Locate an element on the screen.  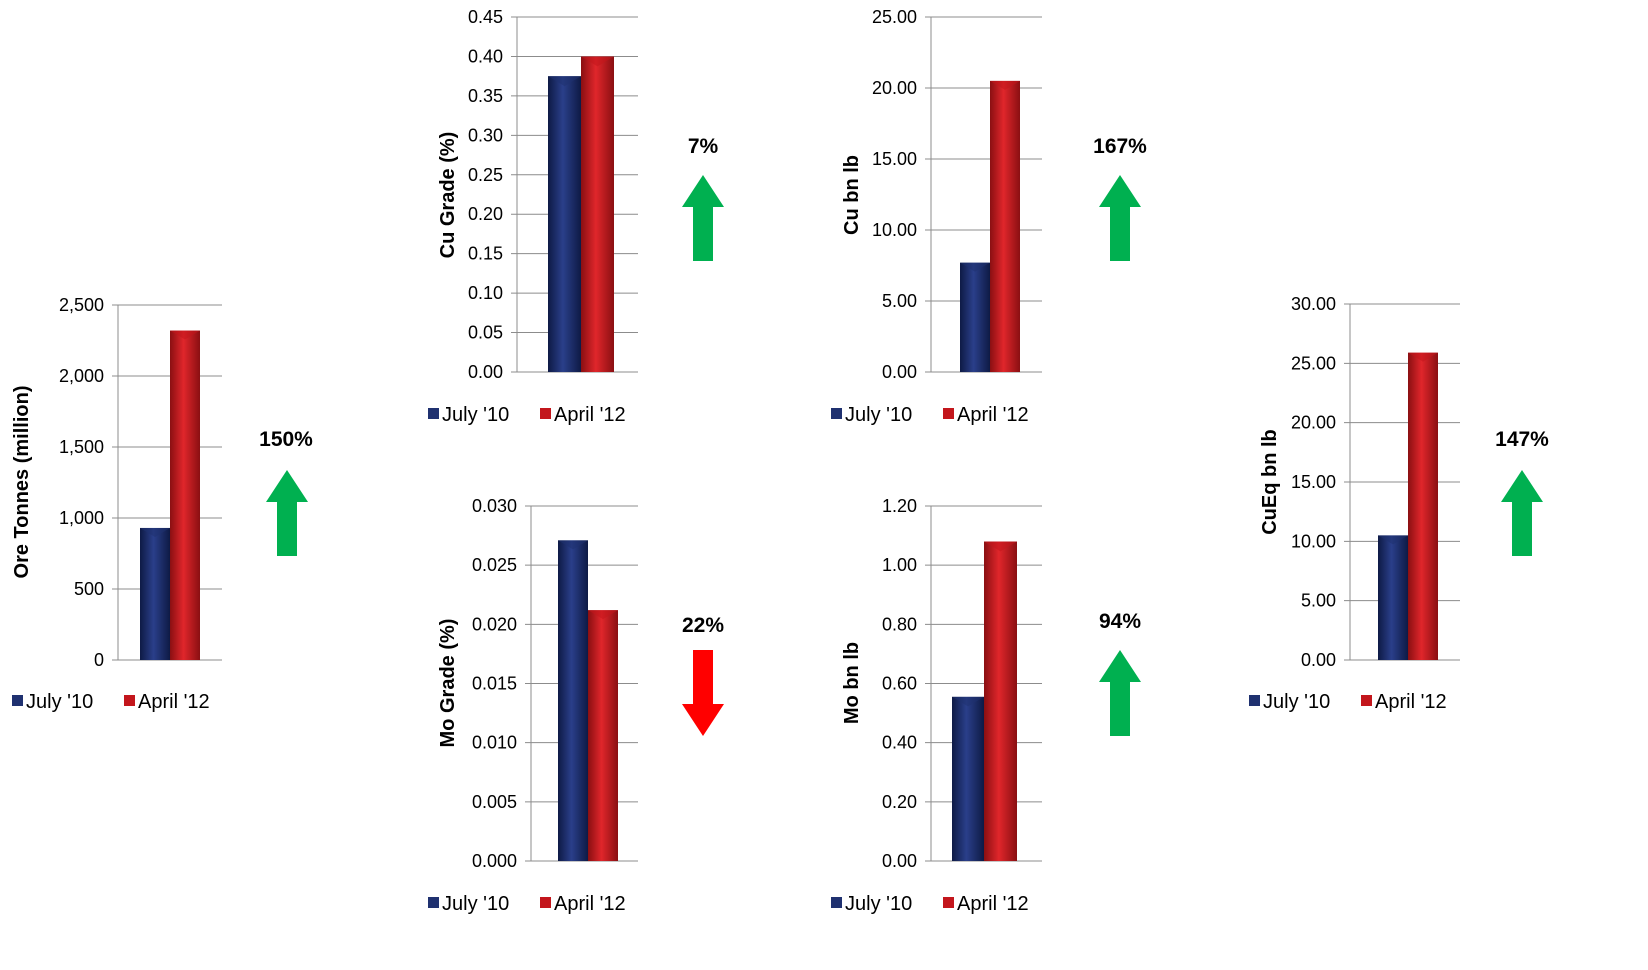
y-axis-label: CuEq bn lb is located at coordinates (1270, 482).